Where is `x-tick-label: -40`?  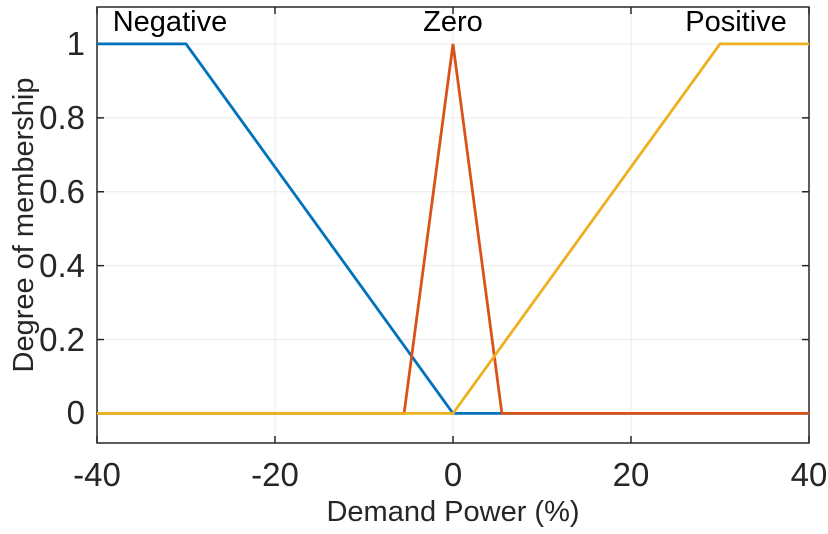 x-tick-label: -40 is located at coordinates (97, 474).